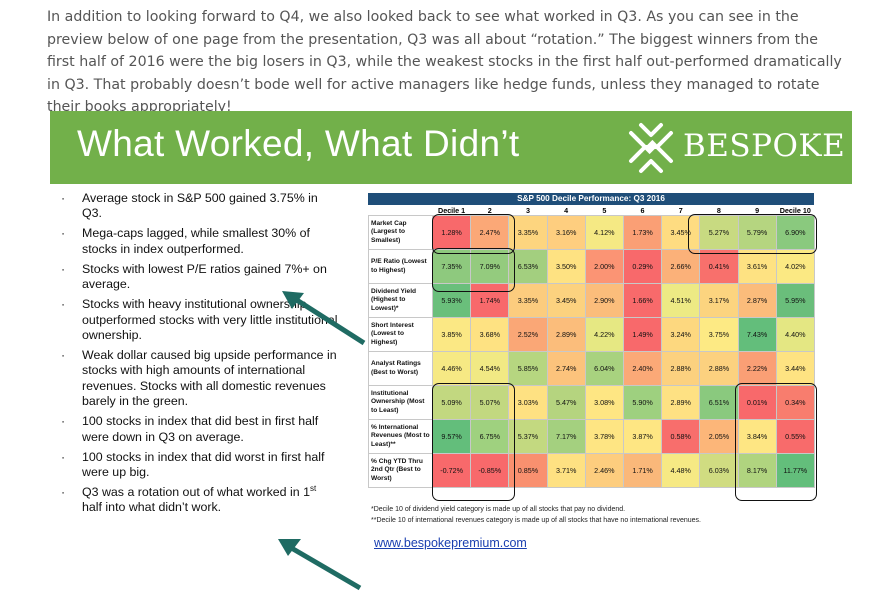  What do you see at coordinates (757, 402) in the screenshot?
I see `table-cell: 0.01%` at bounding box center [757, 402].